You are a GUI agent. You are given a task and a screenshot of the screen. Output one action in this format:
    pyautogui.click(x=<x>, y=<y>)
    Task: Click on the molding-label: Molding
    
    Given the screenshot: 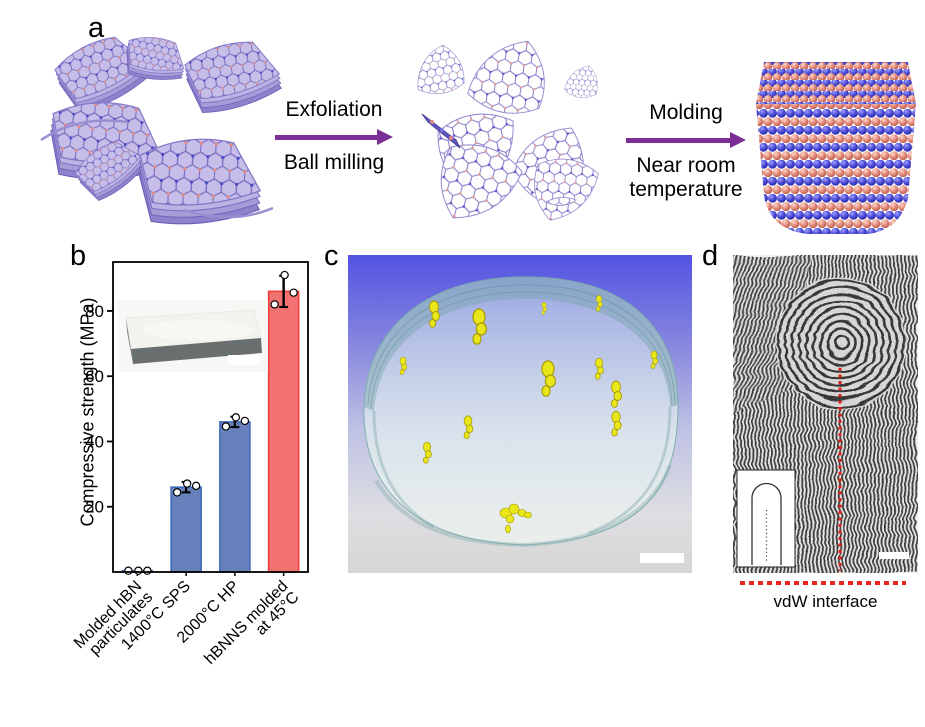 What is the action you would take?
    pyautogui.click(x=686, y=112)
    